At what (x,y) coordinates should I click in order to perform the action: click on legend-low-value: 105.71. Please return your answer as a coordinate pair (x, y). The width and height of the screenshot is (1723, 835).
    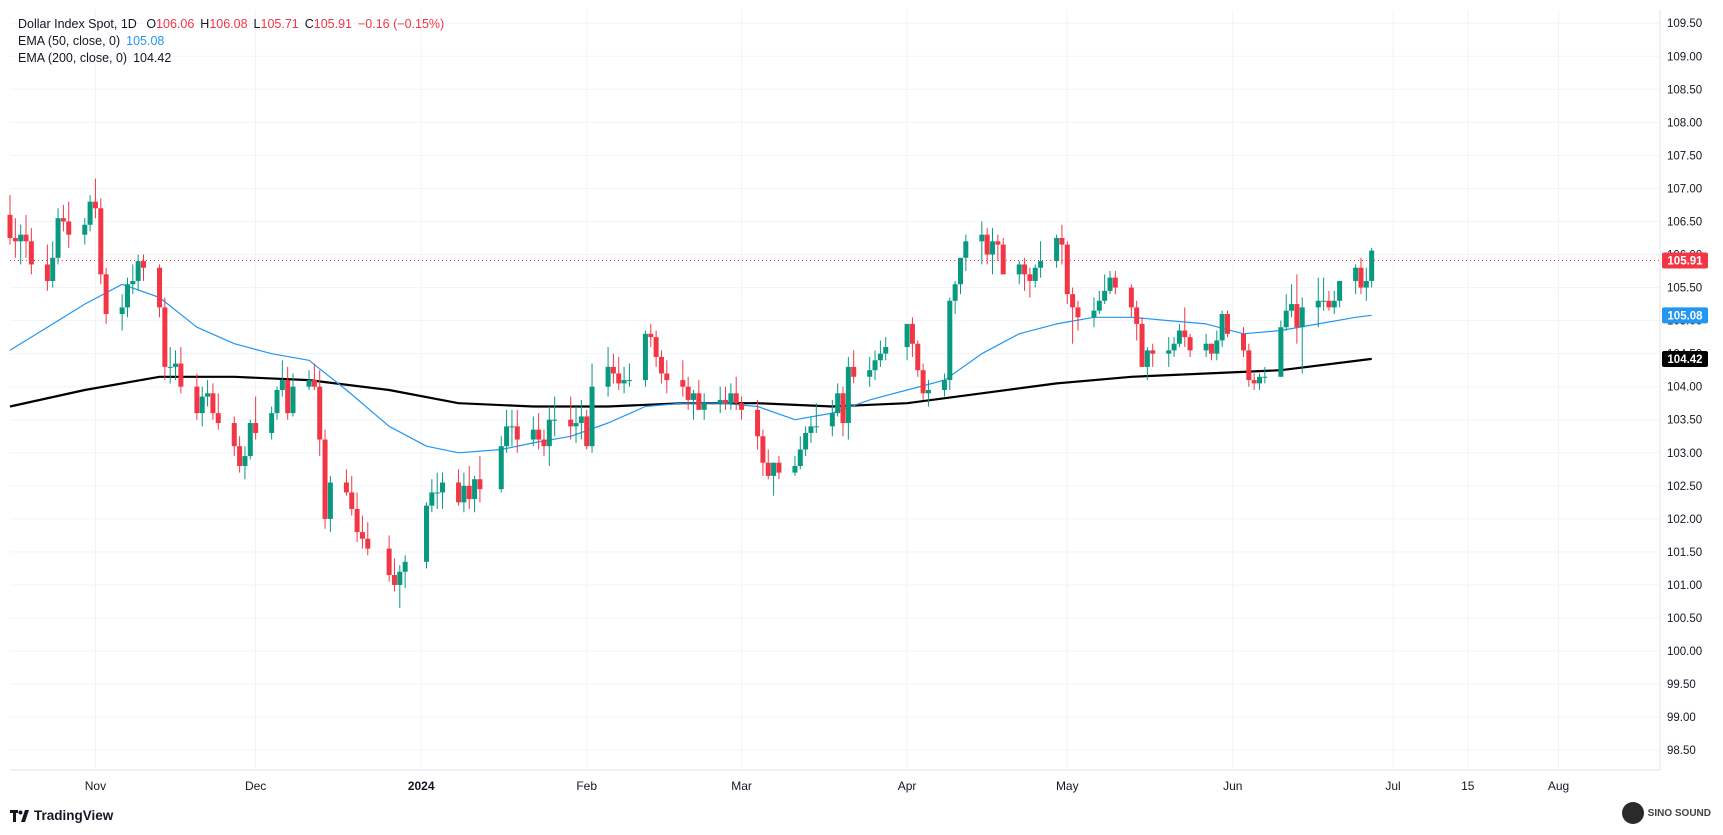
    Looking at the image, I should click on (279, 24).